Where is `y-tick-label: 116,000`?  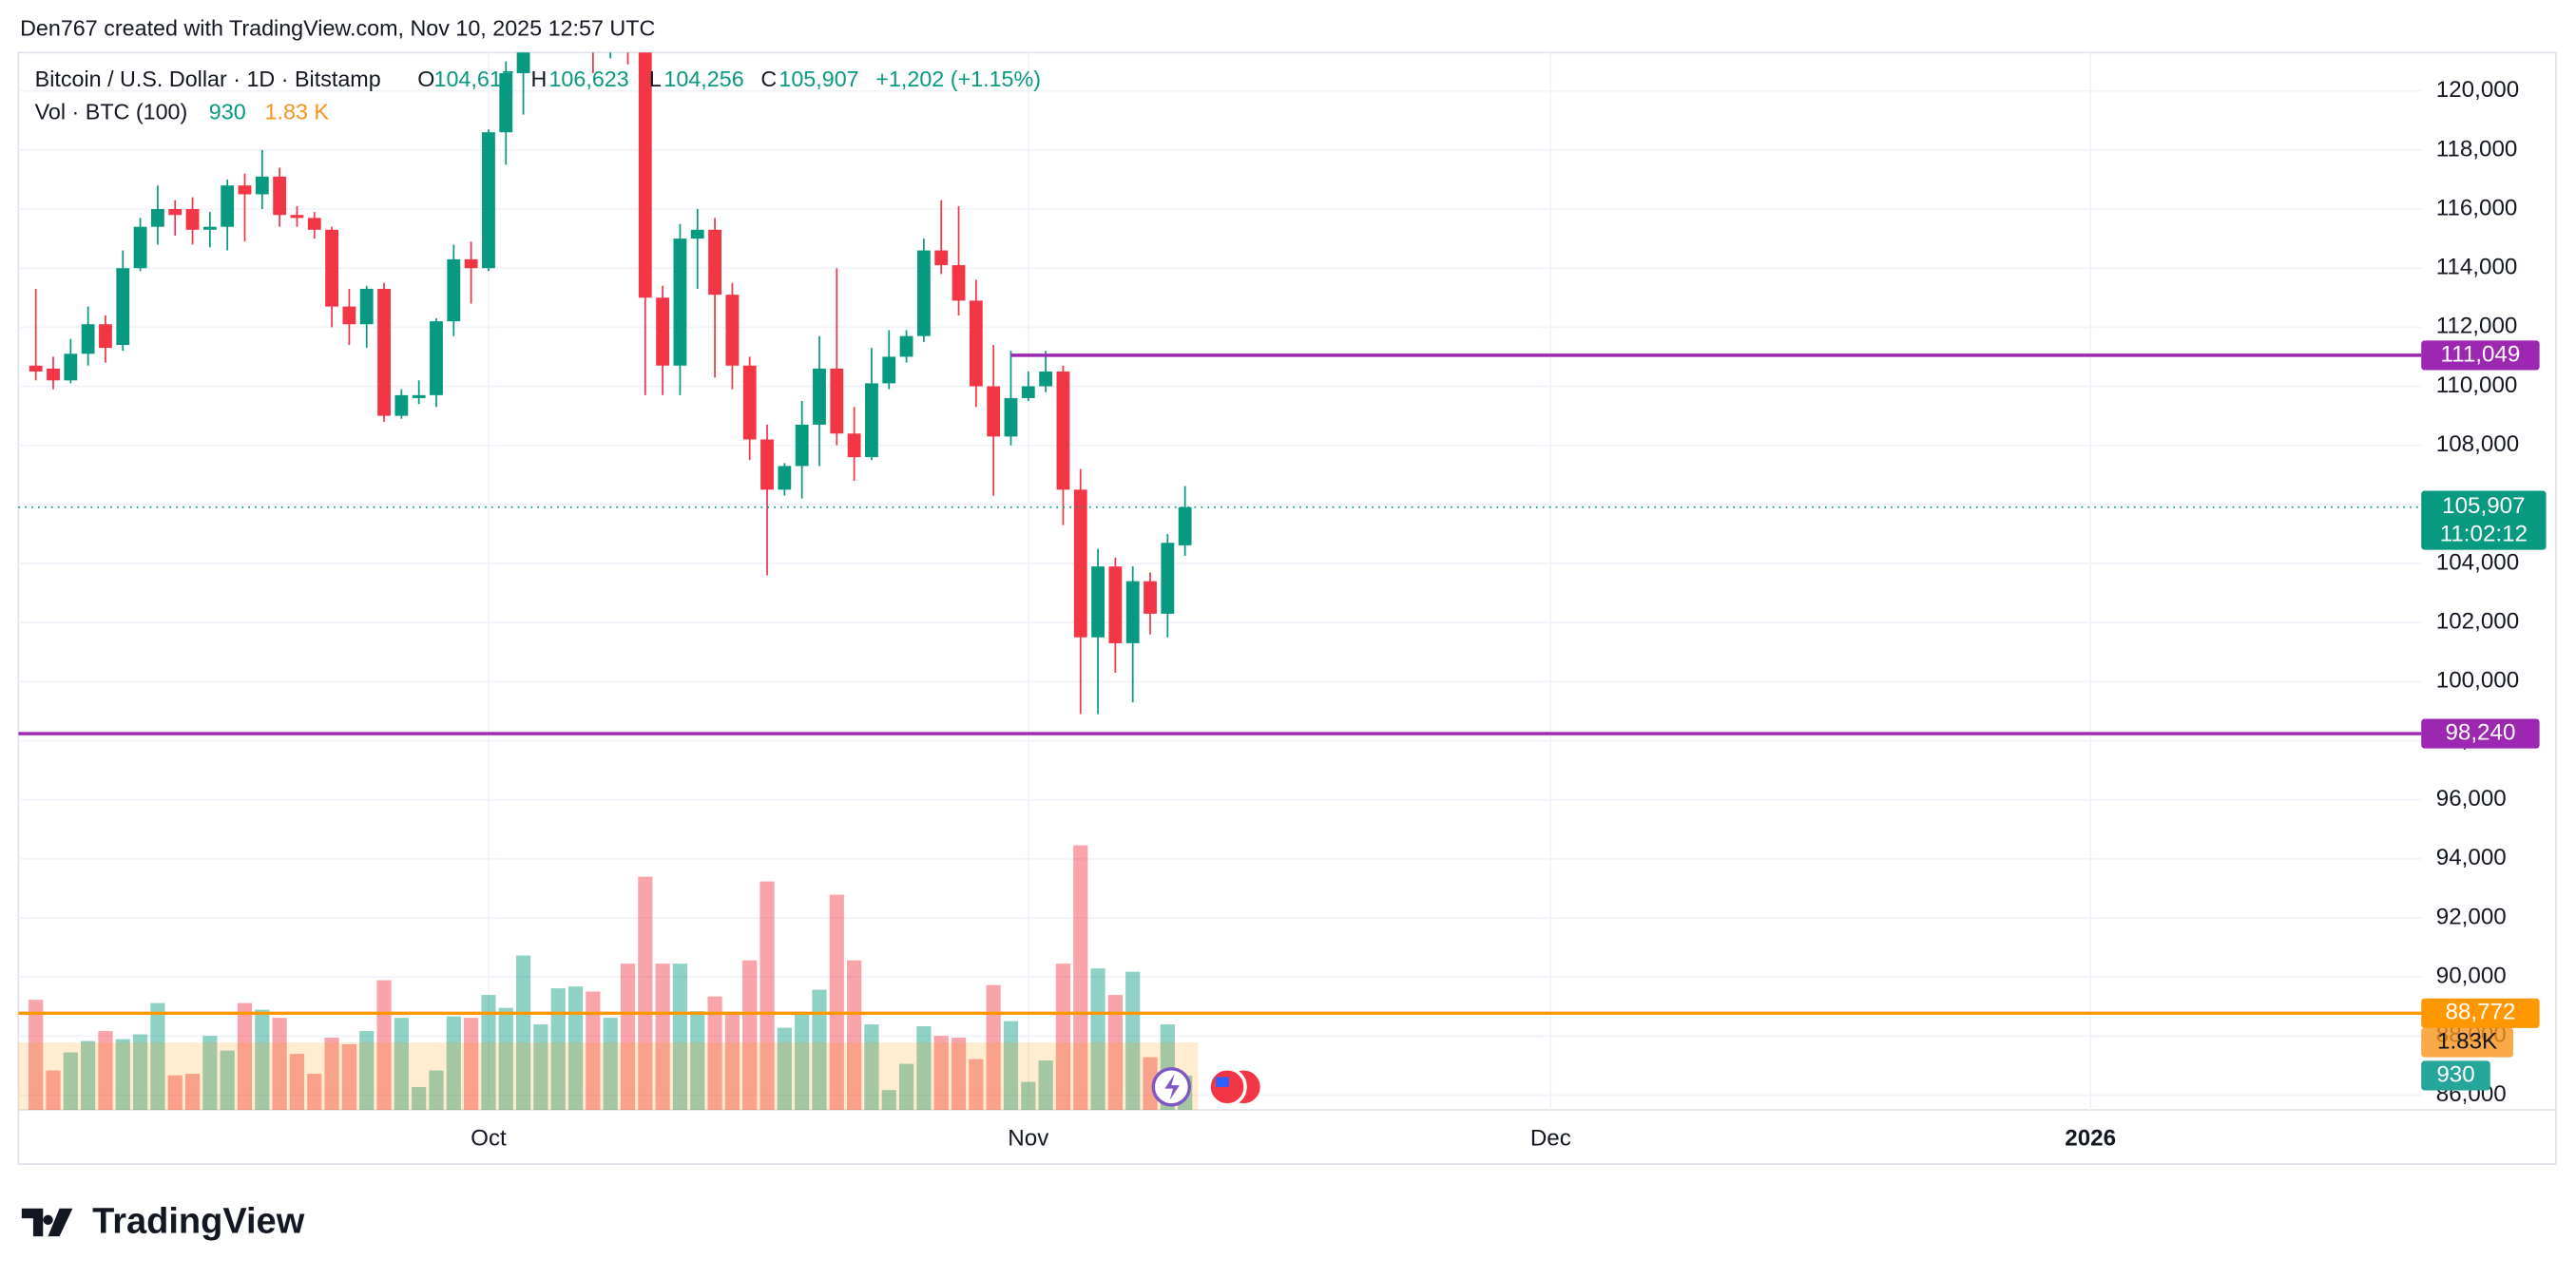
y-tick-label: 116,000 is located at coordinates (2477, 208).